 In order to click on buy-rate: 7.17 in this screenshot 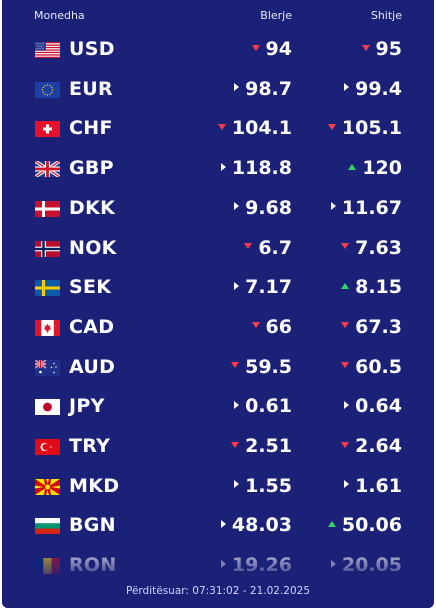, I will do `click(263, 287)`.